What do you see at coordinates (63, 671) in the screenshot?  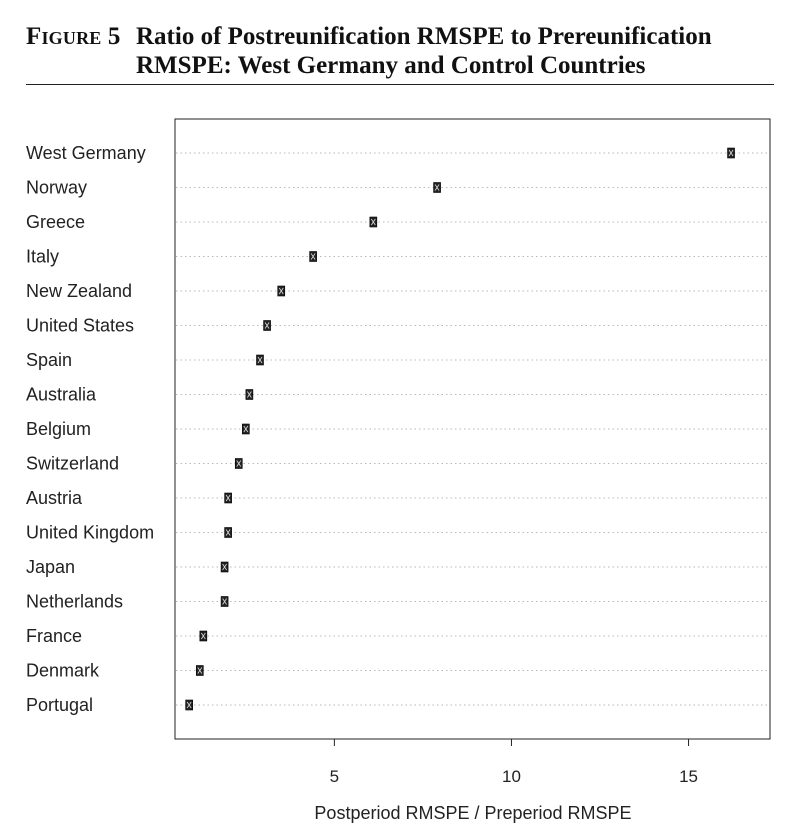 I see `category-label: Denmark` at bounding box center [63, 671].